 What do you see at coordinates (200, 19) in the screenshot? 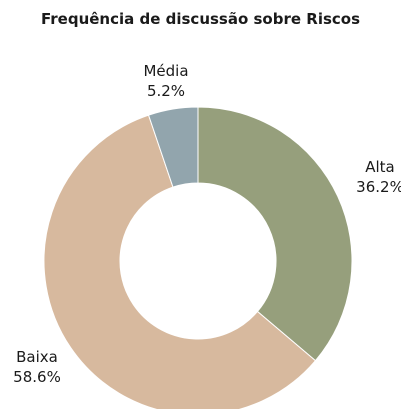
I see `chart-title: Frequência de discussão sobre Riscos` at bounding box center [200, 19].